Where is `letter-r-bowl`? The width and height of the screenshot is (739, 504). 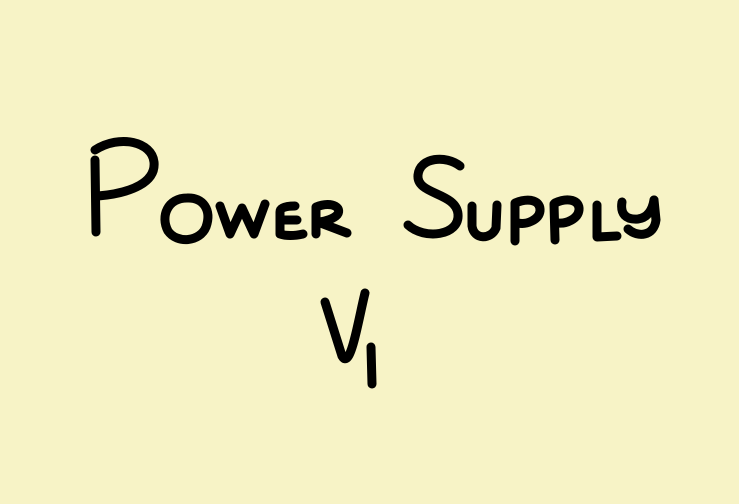
letter-r-bowl is located at coordinates (331, 218).